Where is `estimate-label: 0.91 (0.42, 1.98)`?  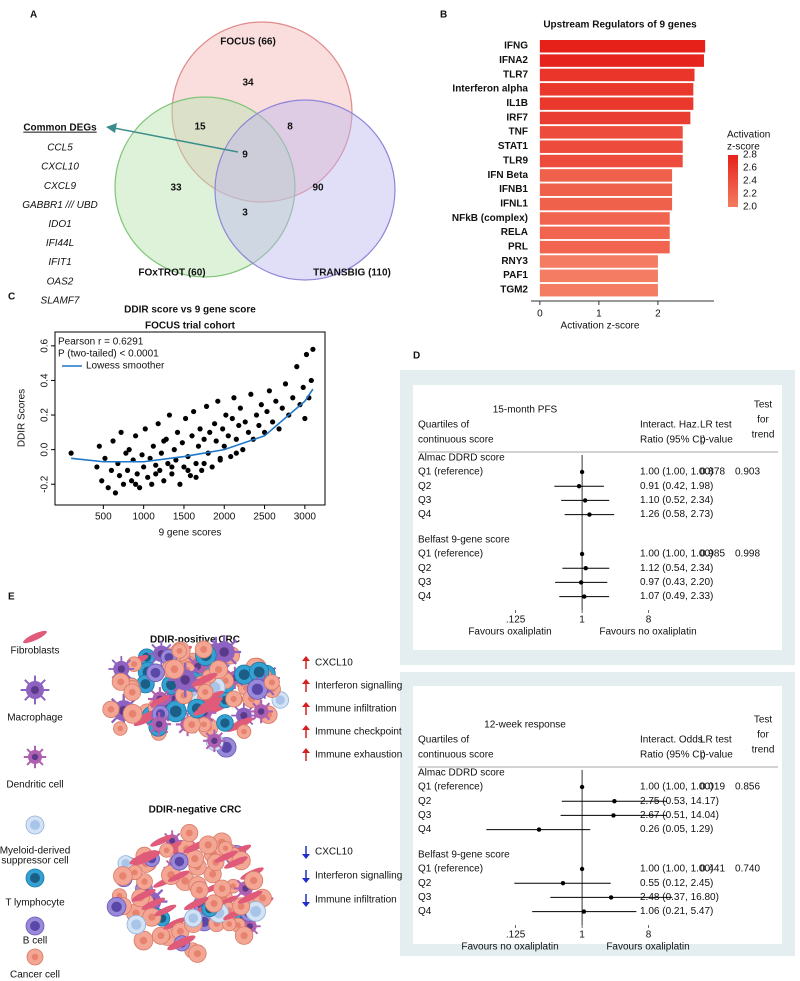
estimate-label: 0.91 (0.42, 1.98) is located at coordinates (676, 486).